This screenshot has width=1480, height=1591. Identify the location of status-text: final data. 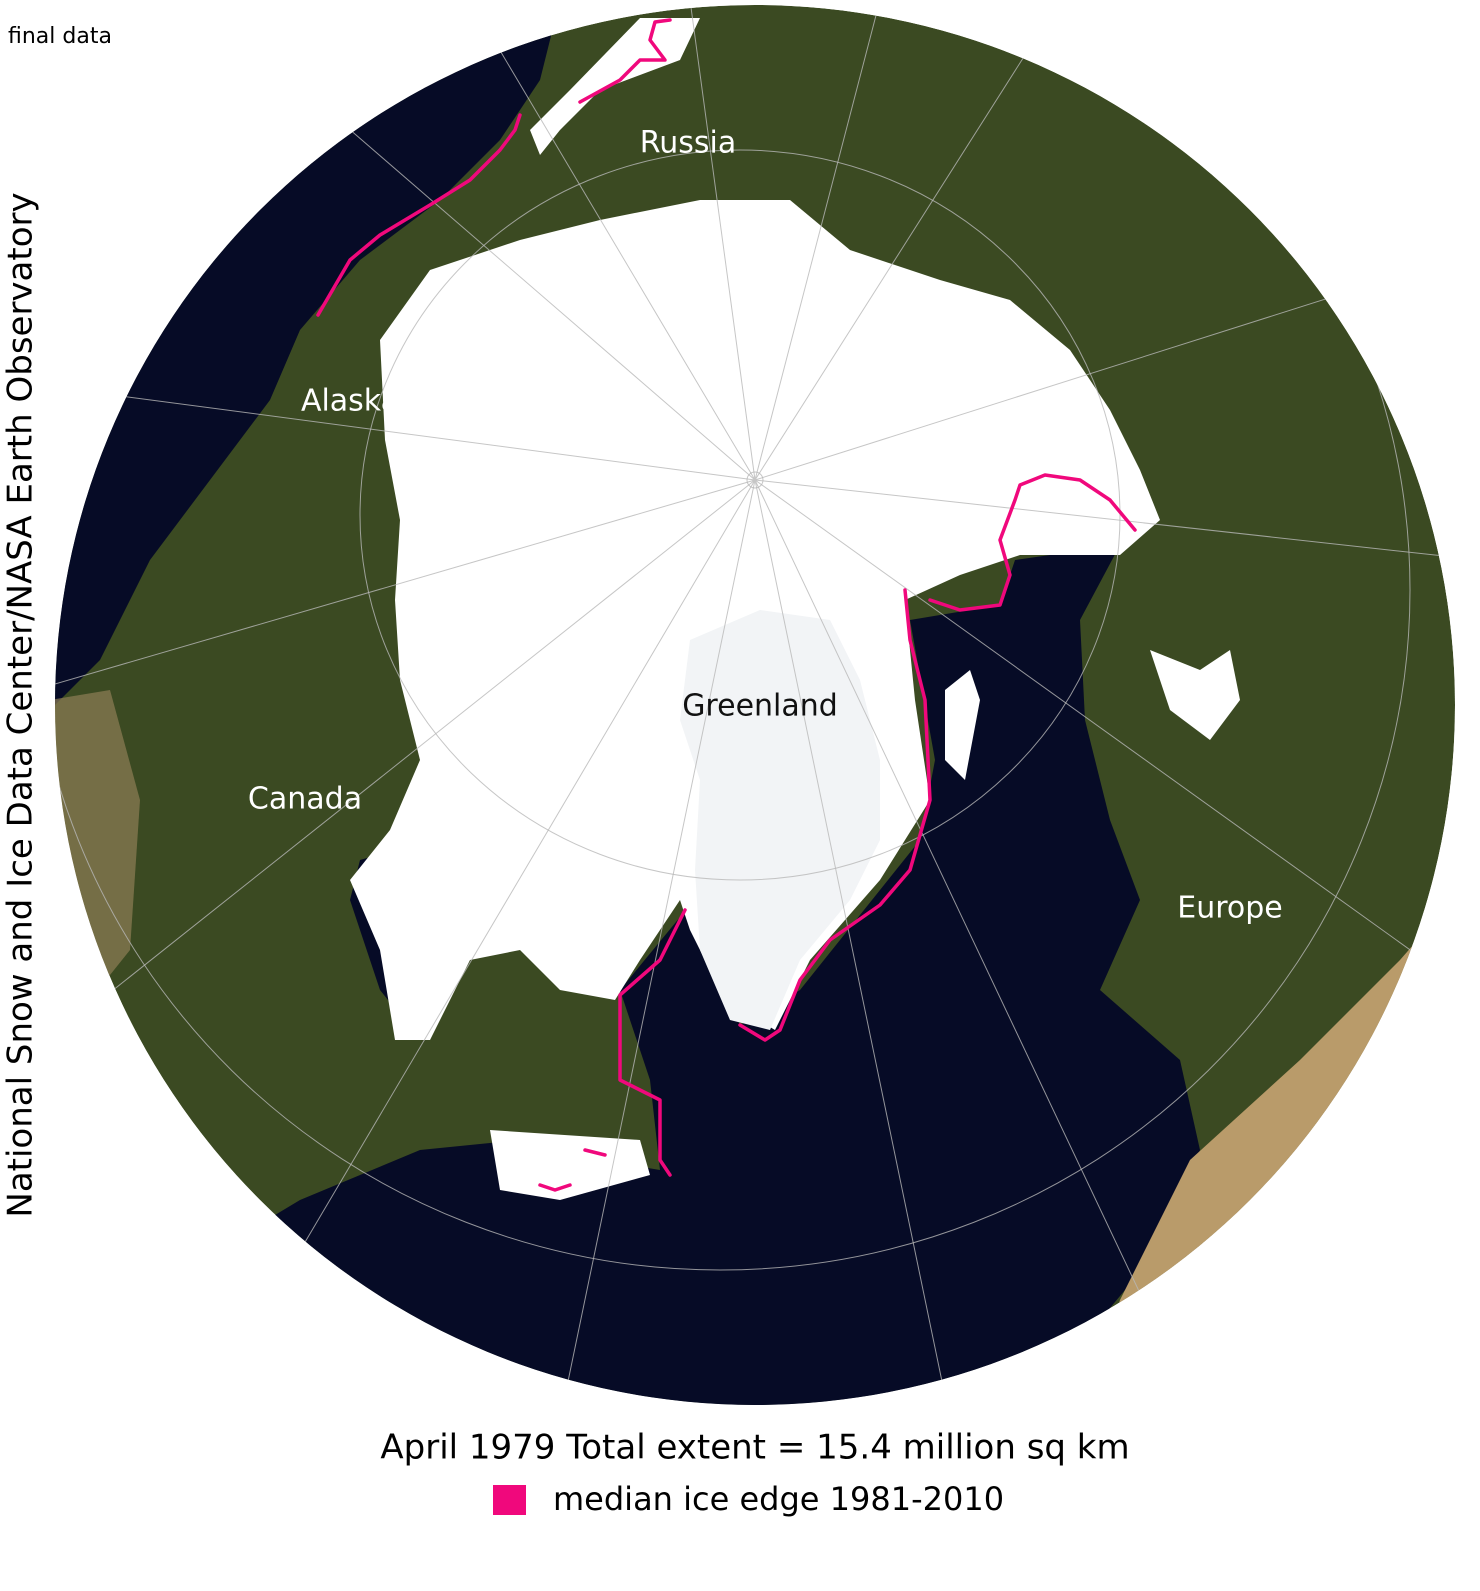
(60, 36).